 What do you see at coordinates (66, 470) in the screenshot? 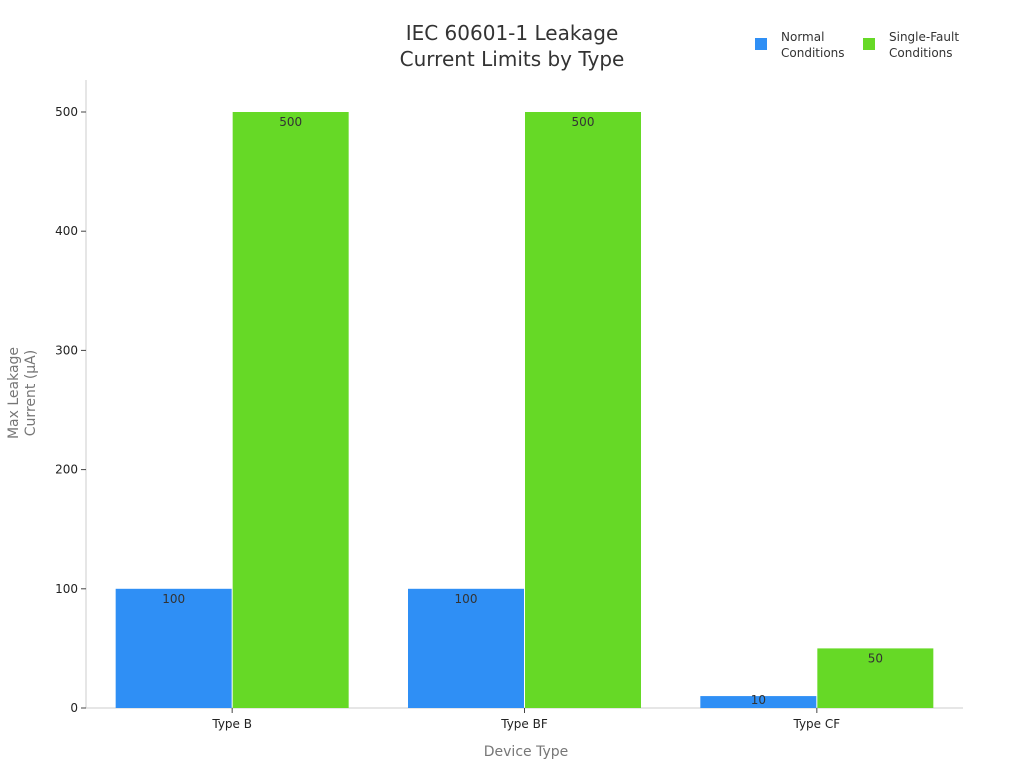
I see `y-tick-label: 200` at bounding box center [66, 470].